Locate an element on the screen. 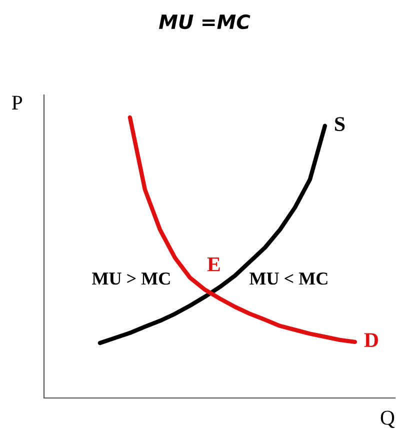 This screenshot has width=409, height=444. chart-title: MU =MC is located at coordinates (204, 22).